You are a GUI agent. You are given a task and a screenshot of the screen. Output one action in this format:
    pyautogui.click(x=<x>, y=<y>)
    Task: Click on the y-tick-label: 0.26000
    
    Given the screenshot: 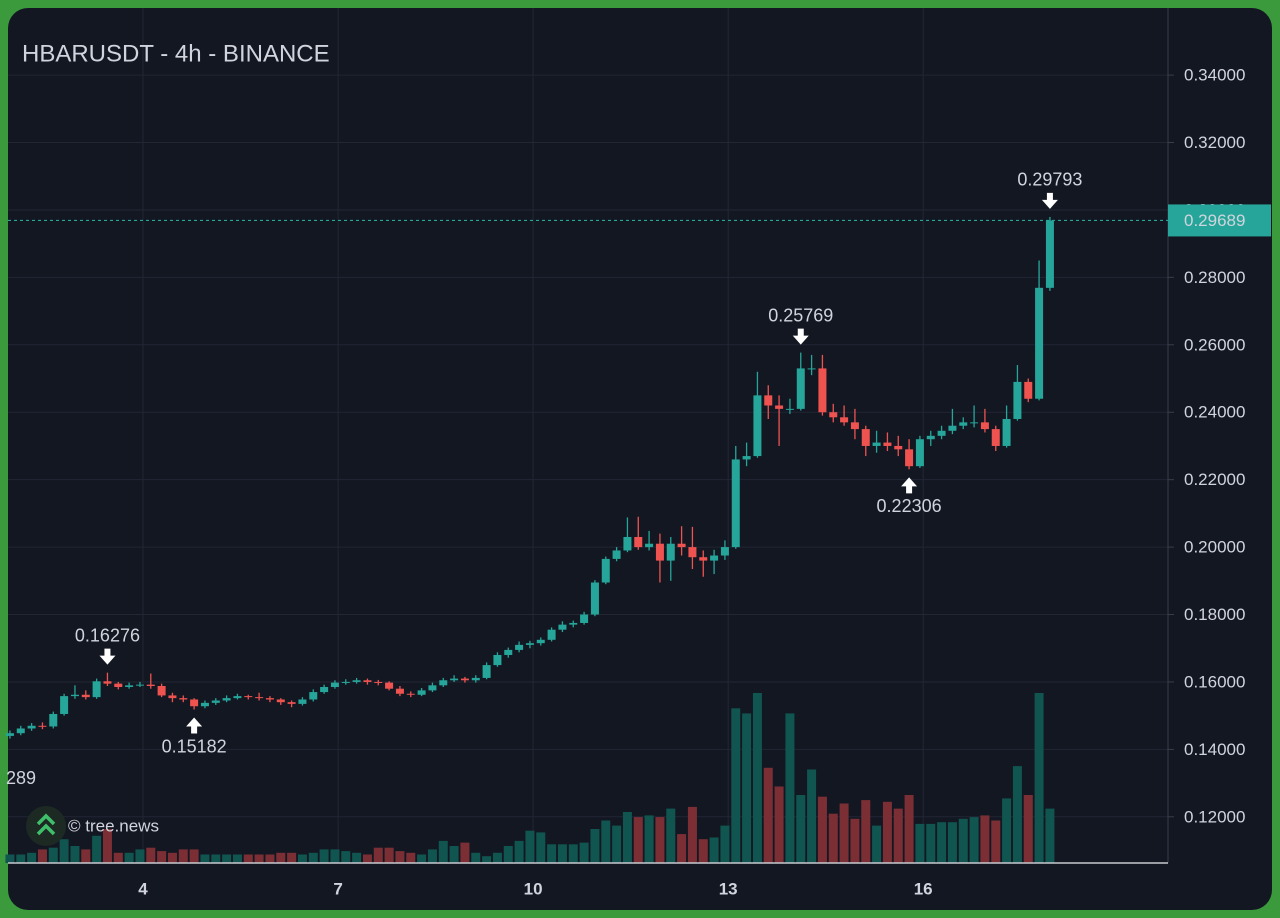 What is the action you would take?
    pyautogui.click(x=1214, y=344)
    